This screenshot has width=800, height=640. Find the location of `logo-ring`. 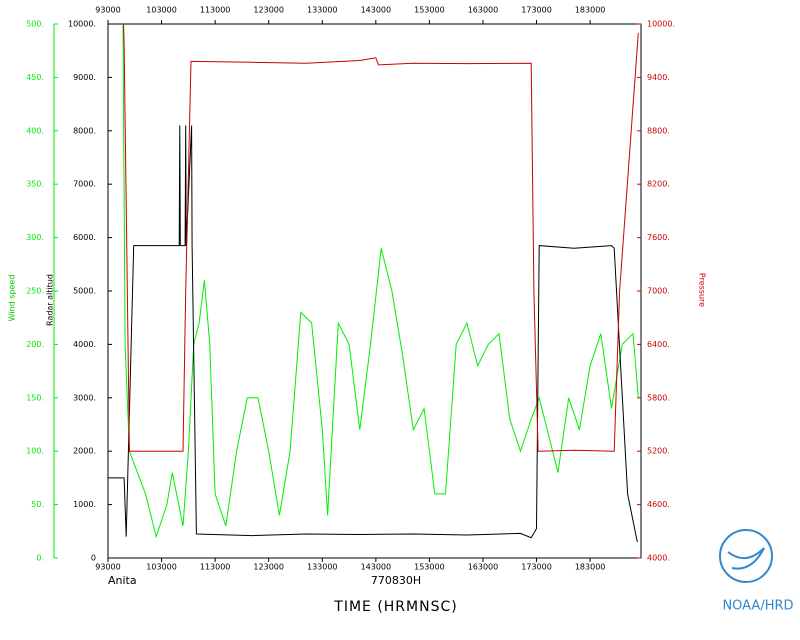

logo-ring is located at coordinates (746, 556).